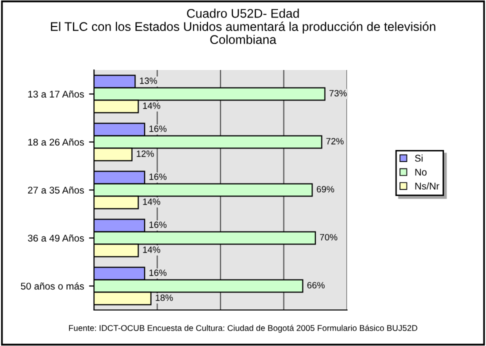 This screenshot has width=486, height=346. What do you see at coordinates (56, 190) in the screenshot?
I see `y-tick-label: 27 a 35 Años` at bounding box center [56, 190].